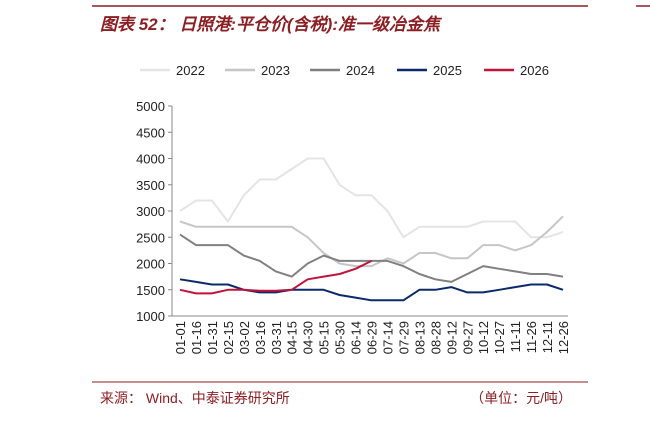 The width and height of the screenshot is (650, 422). What do you see at coordinates (150, 211) in the screenshot?
I see `y-tick-label: 3000` at bounding box center [150, 211].